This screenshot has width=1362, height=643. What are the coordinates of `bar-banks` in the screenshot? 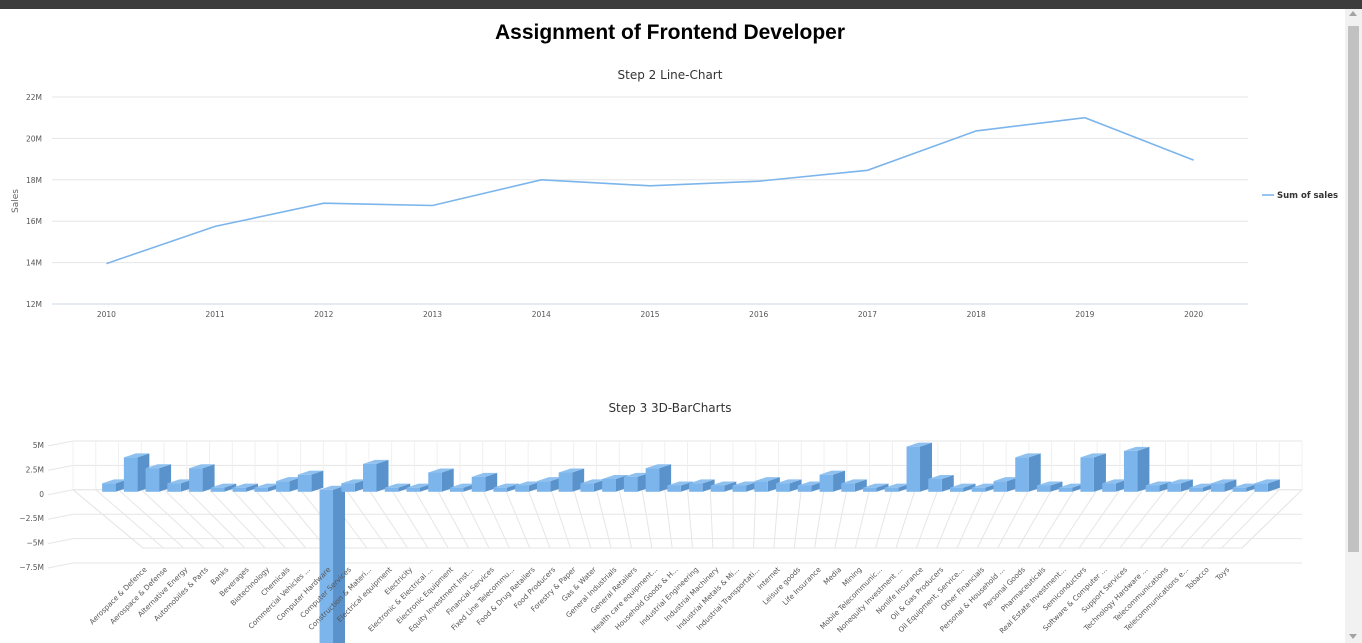 It's located at (202, 478).